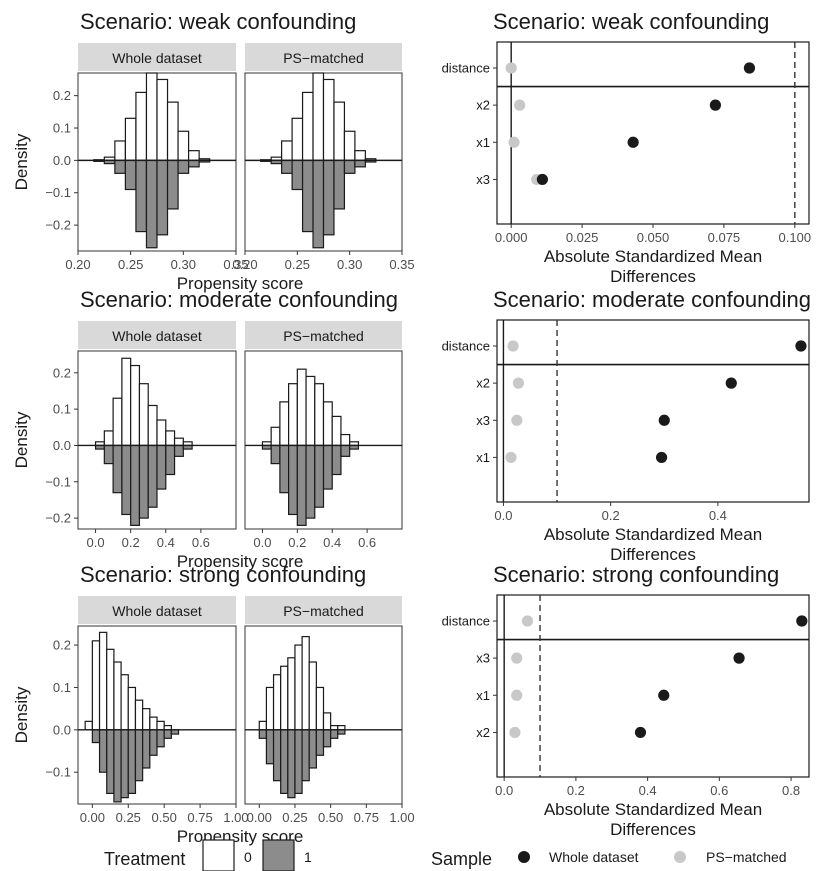  I want to click on y-tick-label: x2, so click(483, 732).